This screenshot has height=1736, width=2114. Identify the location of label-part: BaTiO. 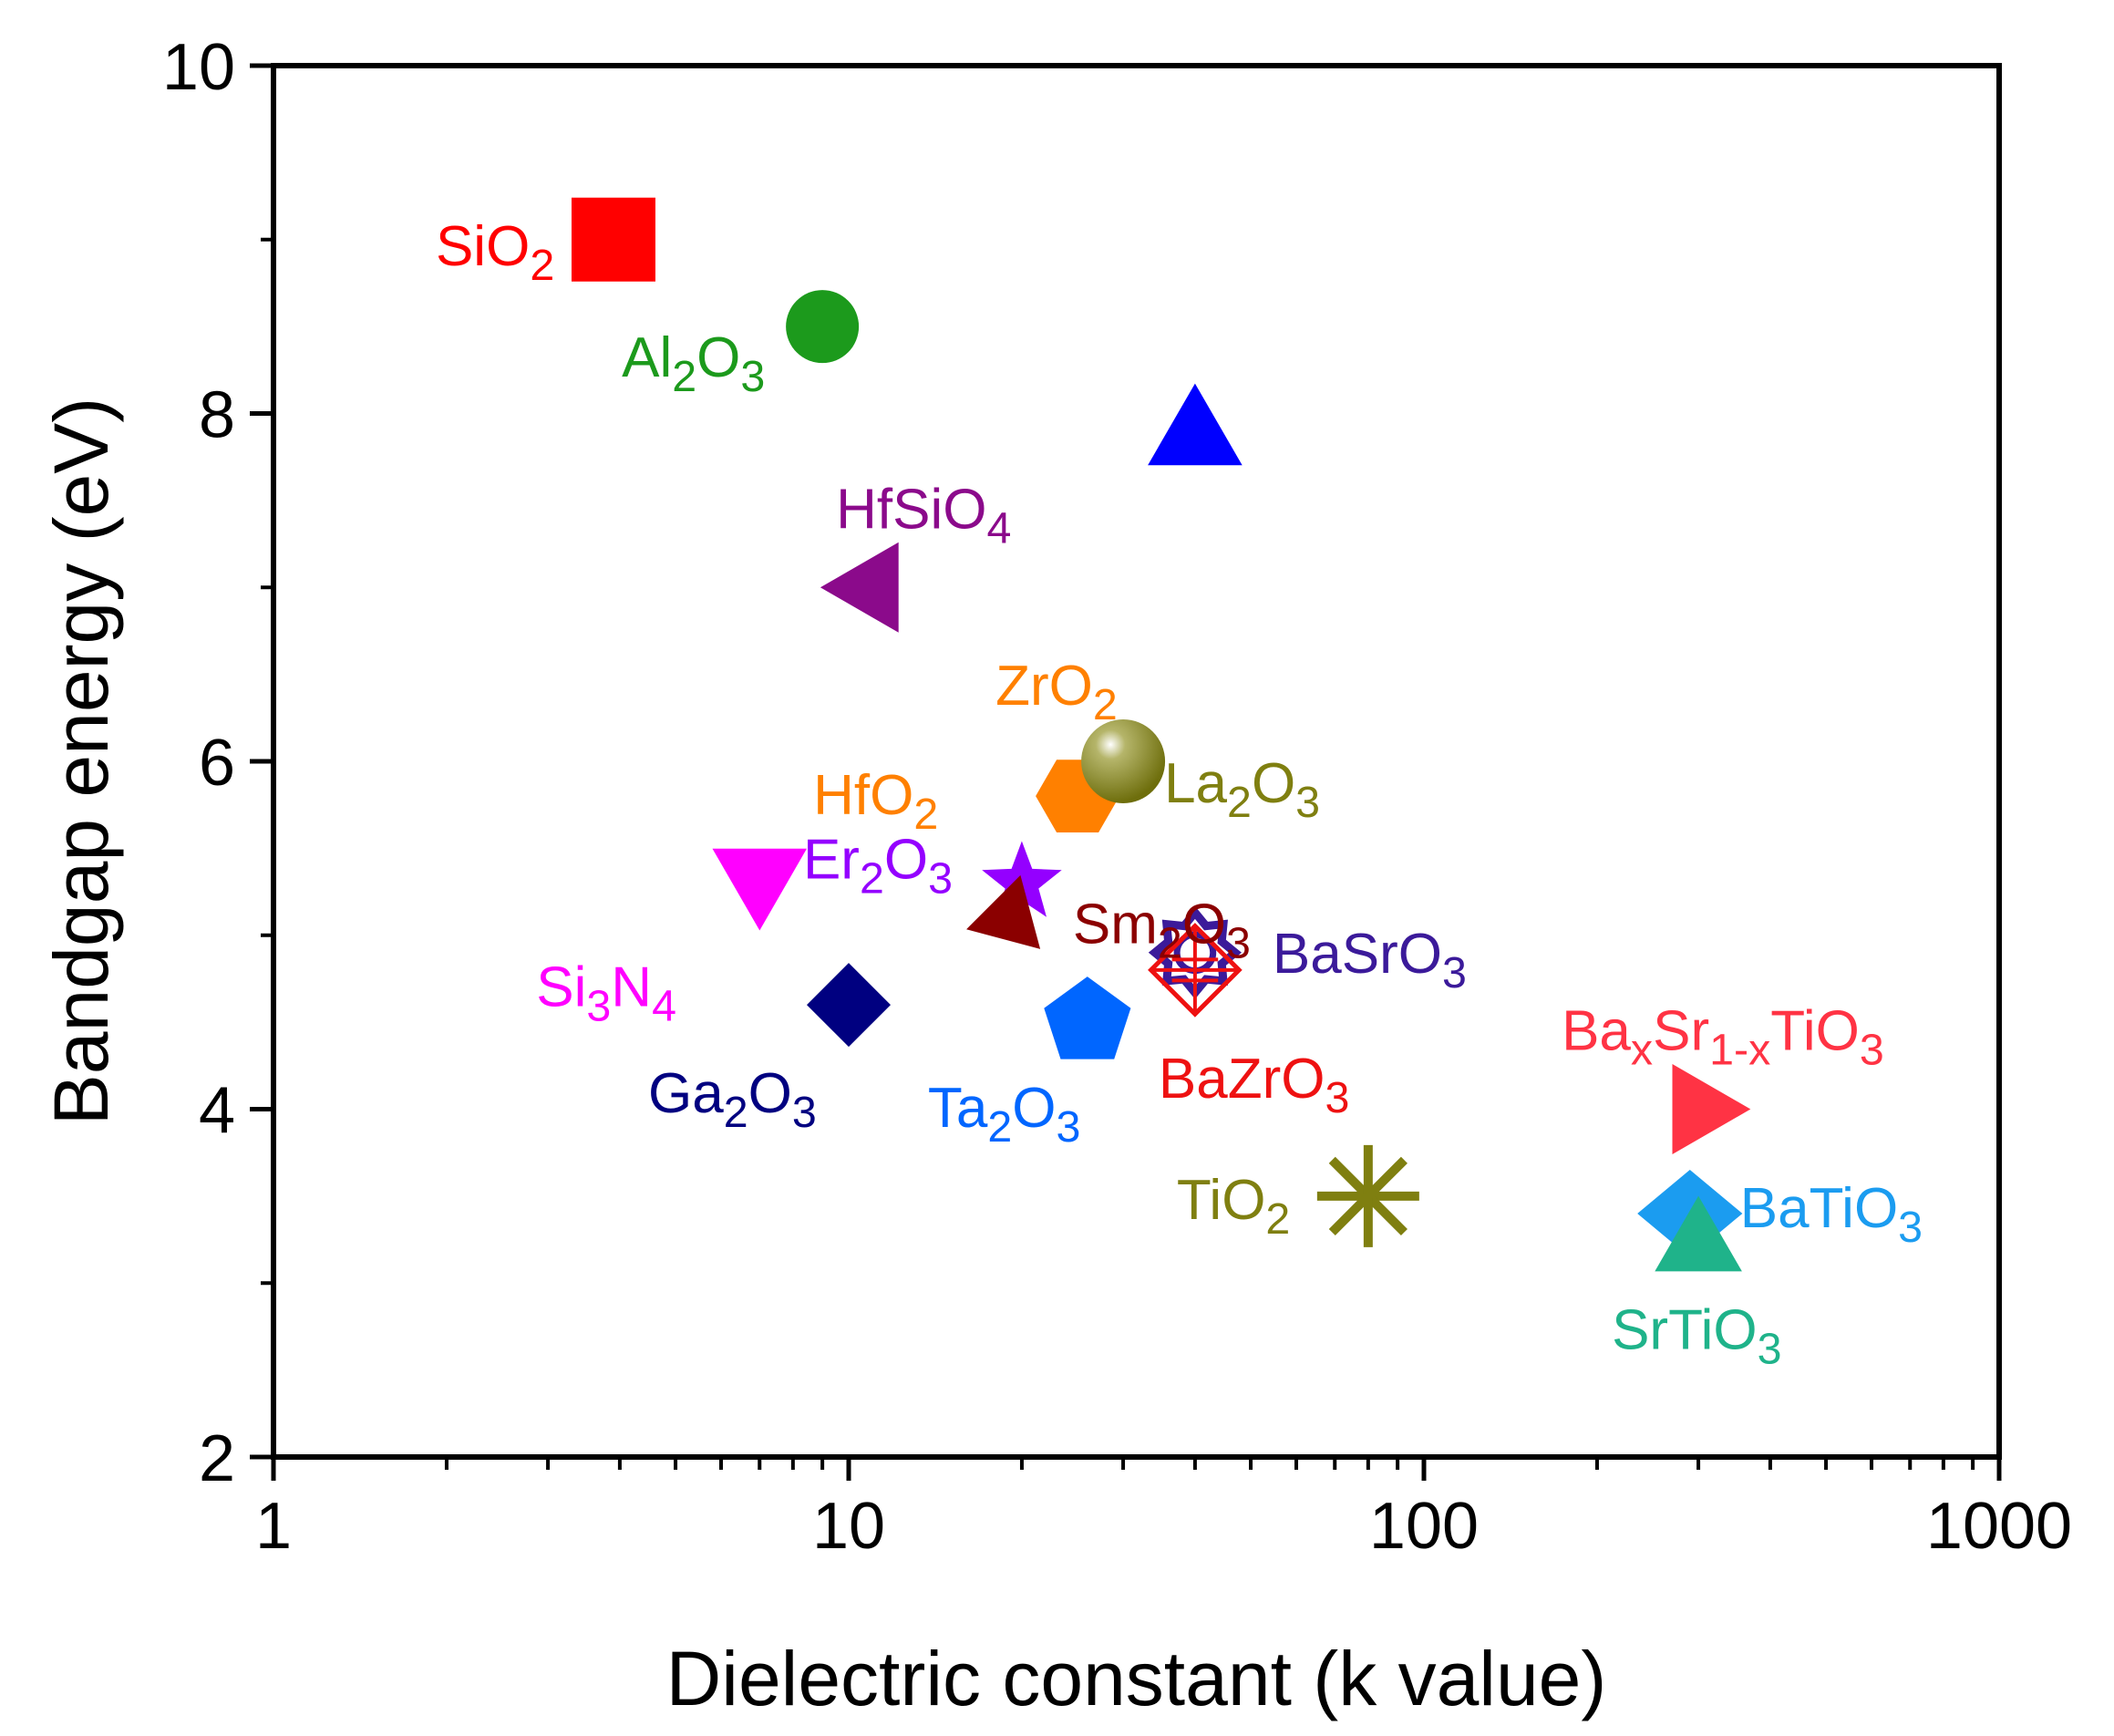
(1819, 1208).